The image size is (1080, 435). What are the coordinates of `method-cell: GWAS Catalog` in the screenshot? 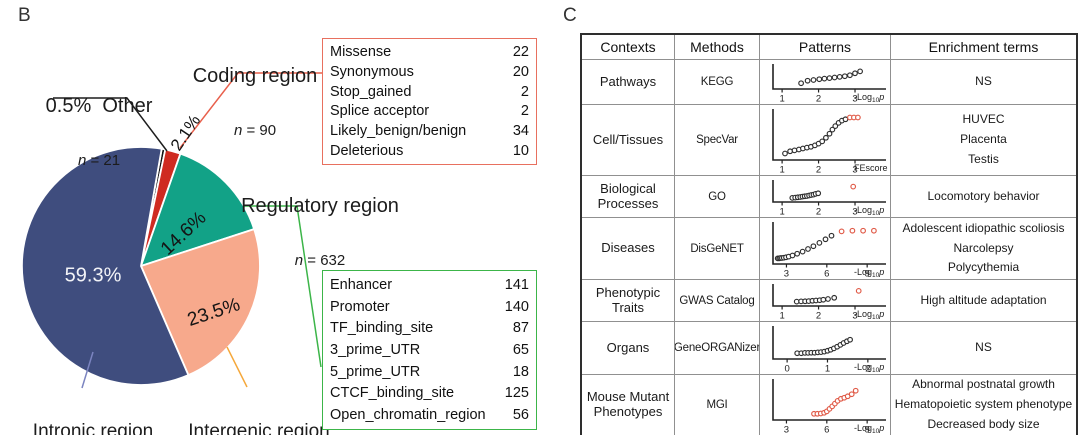 It's located at (716, 300).